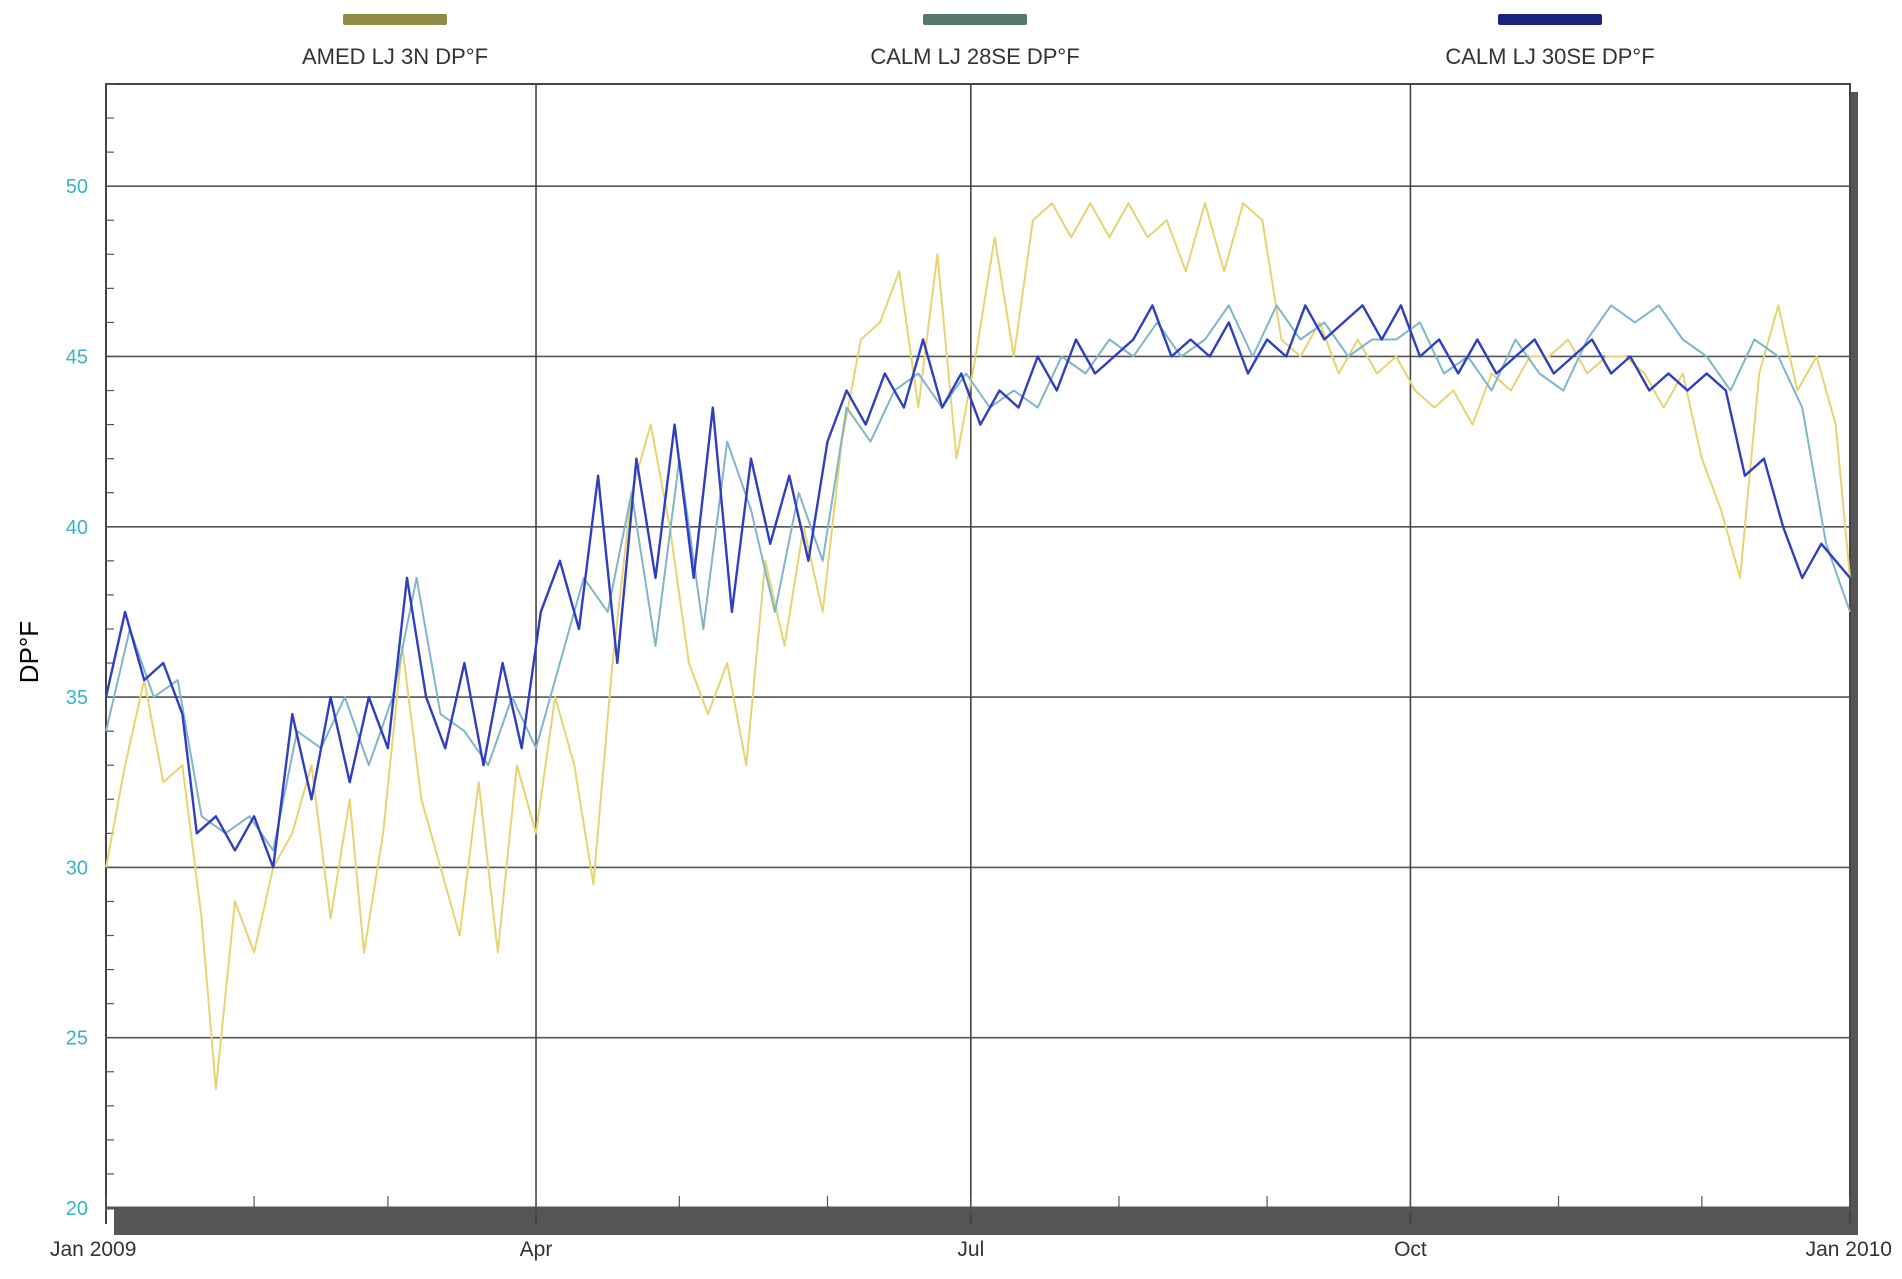  What do you see at coordinates (77, 698) in the screenshot?
I see `y-tick-label: 35` at bounding box center [77, 698].